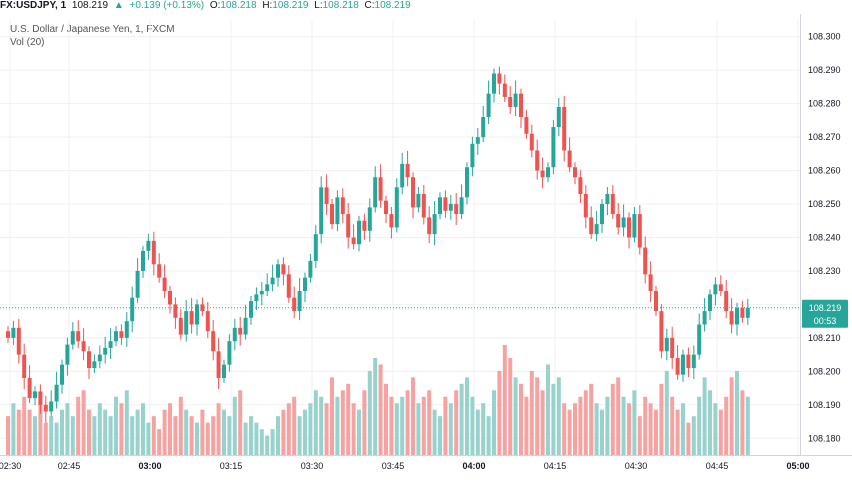  Describe the element at coordinates (118, 5) in the screenshot. I see `change-up-icon: ▲` at that location.